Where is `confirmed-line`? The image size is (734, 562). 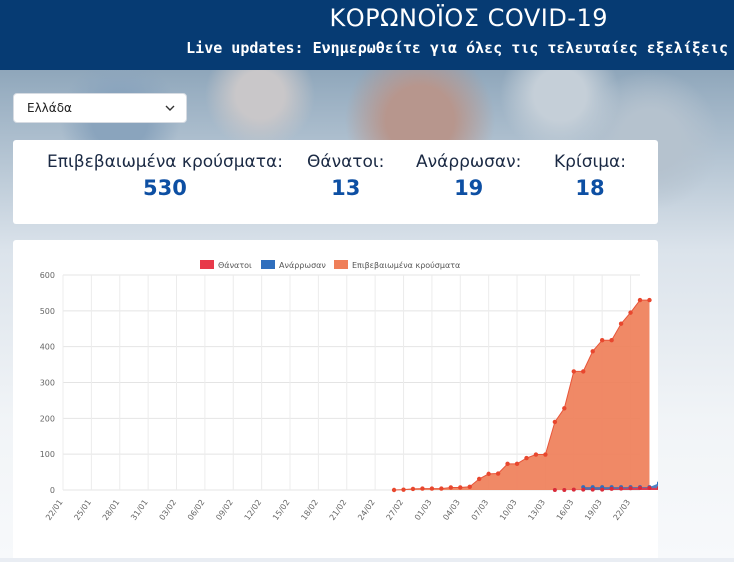 confirmed-line is located at coordinates (522, 395).